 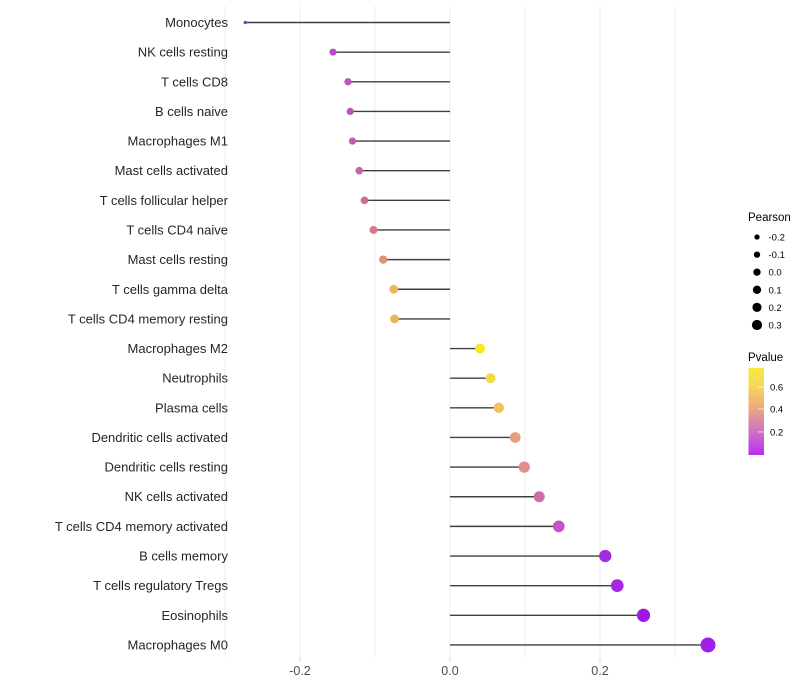 I want to click on category-label: Macrophages M2, so click(x=178, y=348).